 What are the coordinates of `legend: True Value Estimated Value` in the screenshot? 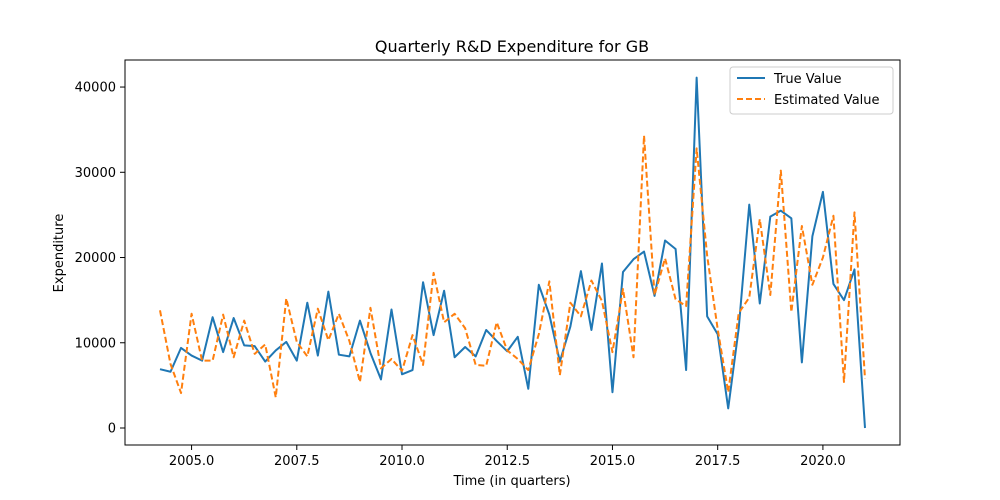 It's located at (811, 90).